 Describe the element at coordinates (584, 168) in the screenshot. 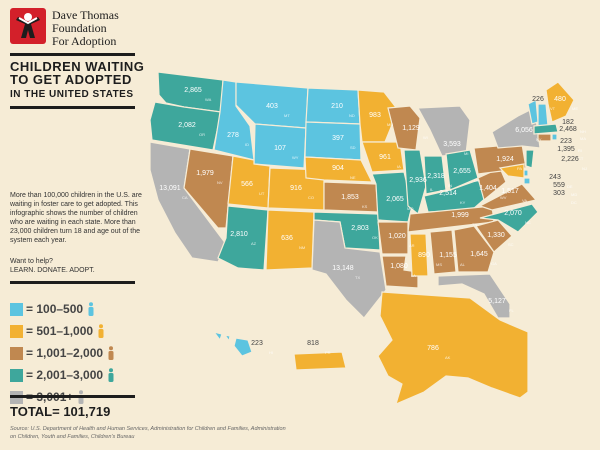

I see `state-abbr-nj: NJ` at that location.